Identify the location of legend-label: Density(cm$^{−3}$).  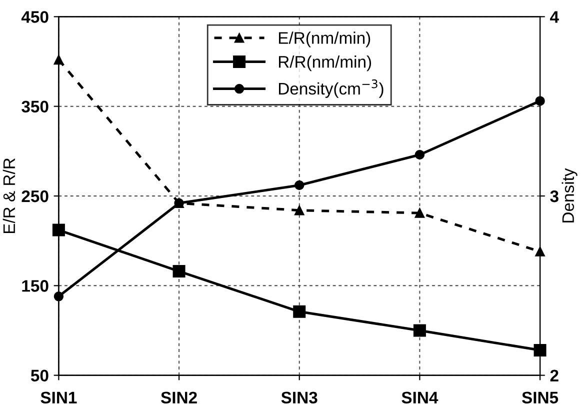
(331, 88).